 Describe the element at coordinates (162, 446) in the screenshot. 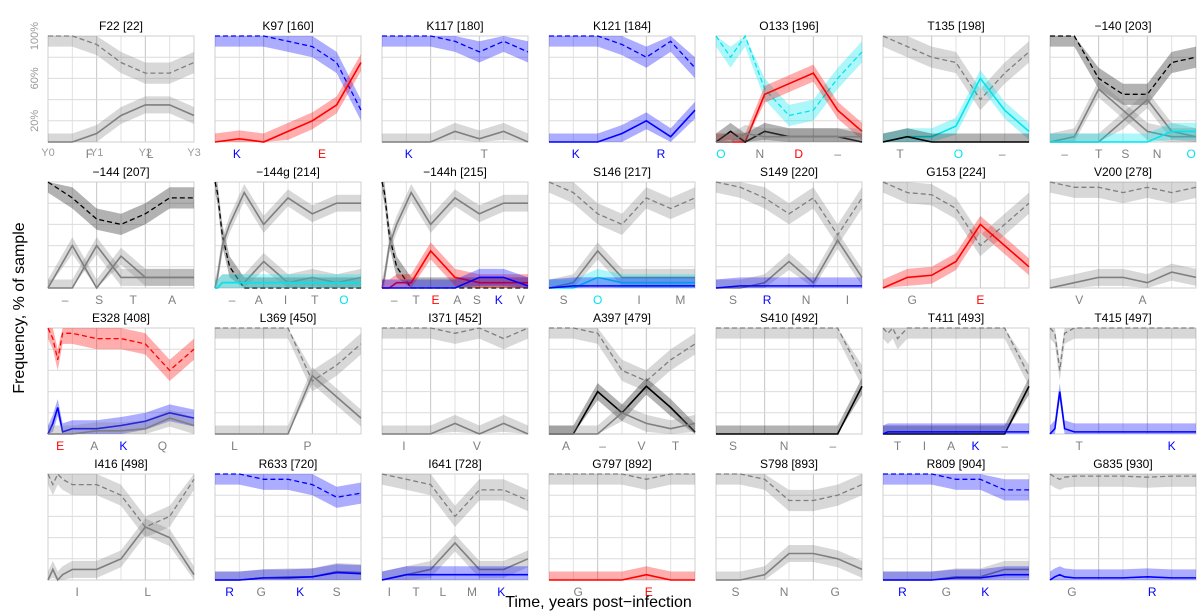

I see `residue-label: Q` at that location.